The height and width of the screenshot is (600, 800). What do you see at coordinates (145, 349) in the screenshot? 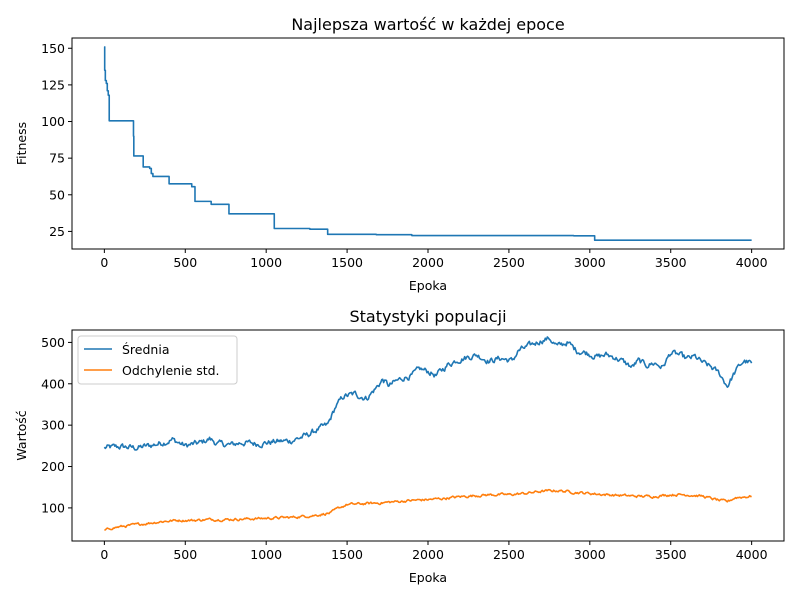
I see `legend-label-mean: Średnia` at bounding box center [145, 349].